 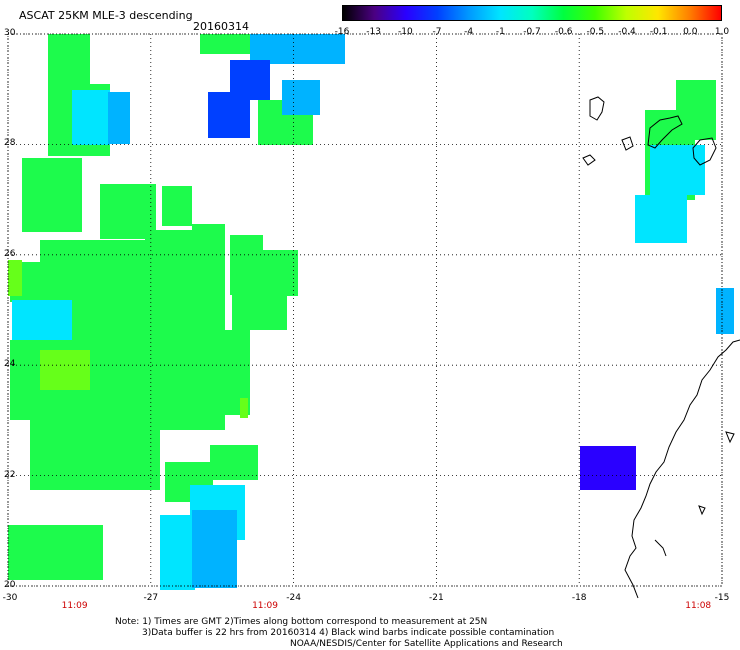 What do you see at coordinates (10, 143) in the screenshot?
I see `latitude-label: 28` at bounding box center [10, 143].